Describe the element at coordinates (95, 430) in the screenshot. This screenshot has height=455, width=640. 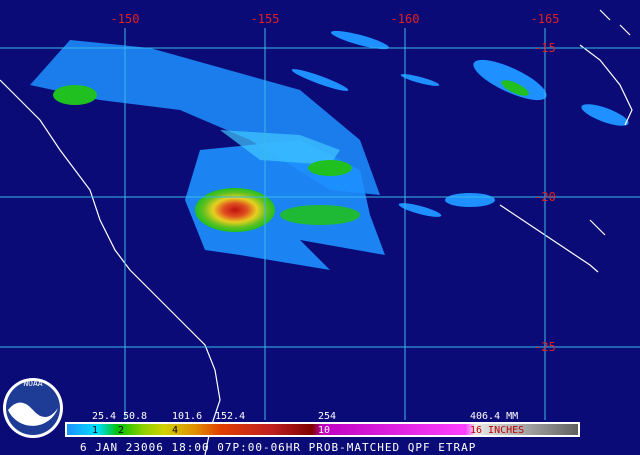
I see `legend-inch-label: 1` at that location.